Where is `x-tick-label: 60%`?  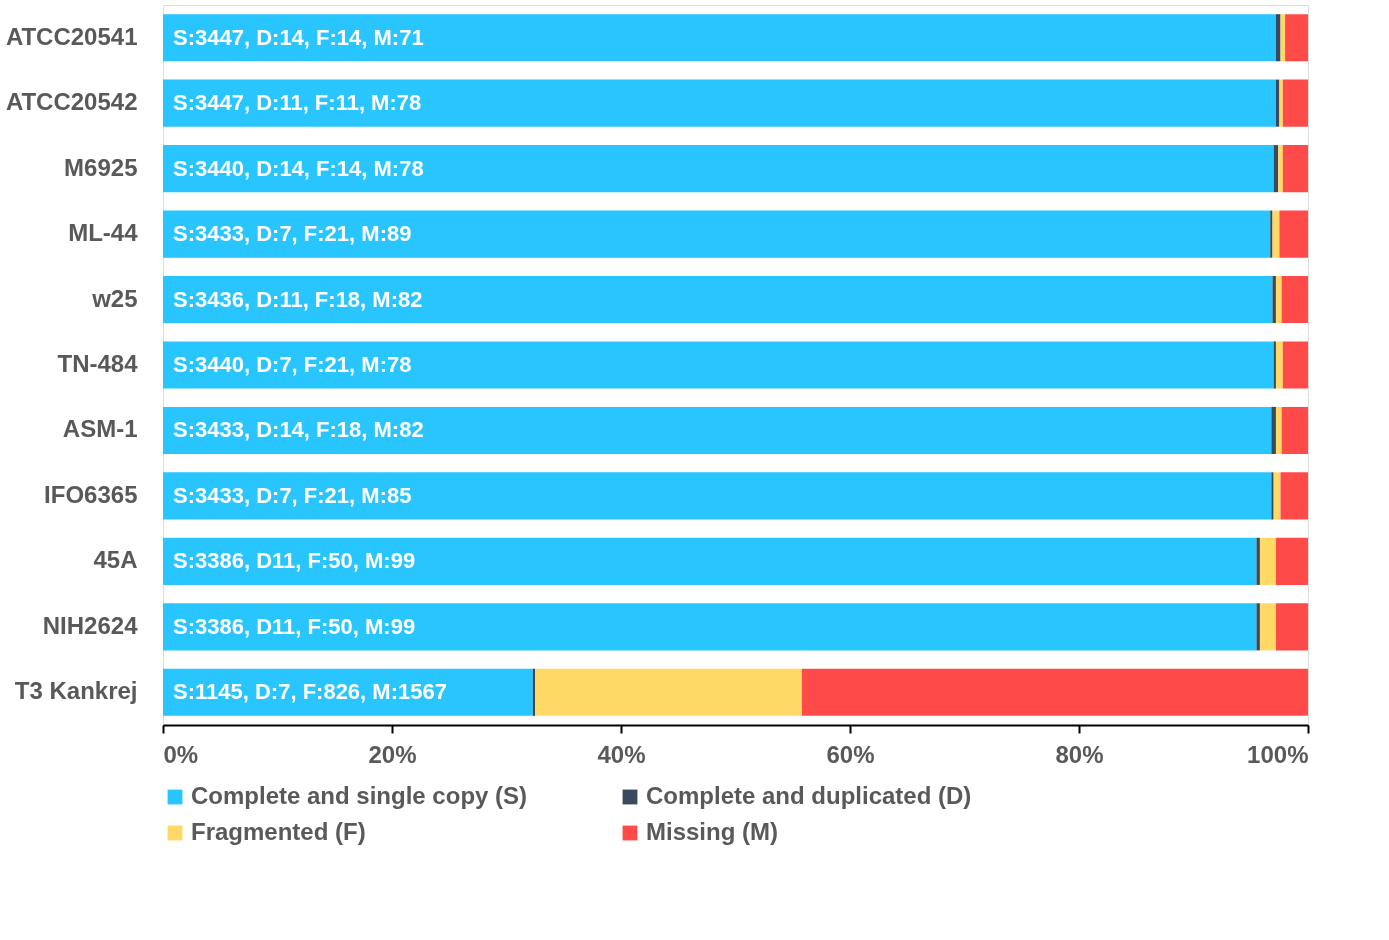
x-tick-label: 60% is located at coordinates (850, 754).